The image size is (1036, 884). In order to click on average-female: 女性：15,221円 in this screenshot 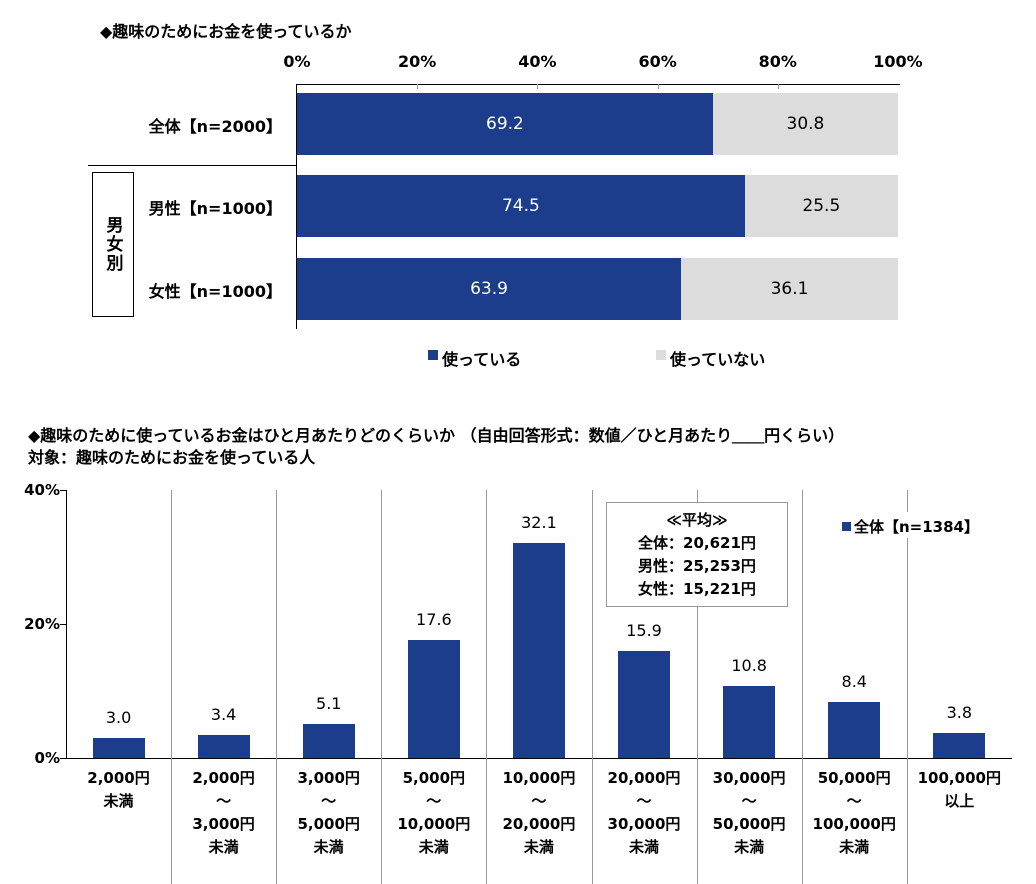, I will do `click(697, 589)`.